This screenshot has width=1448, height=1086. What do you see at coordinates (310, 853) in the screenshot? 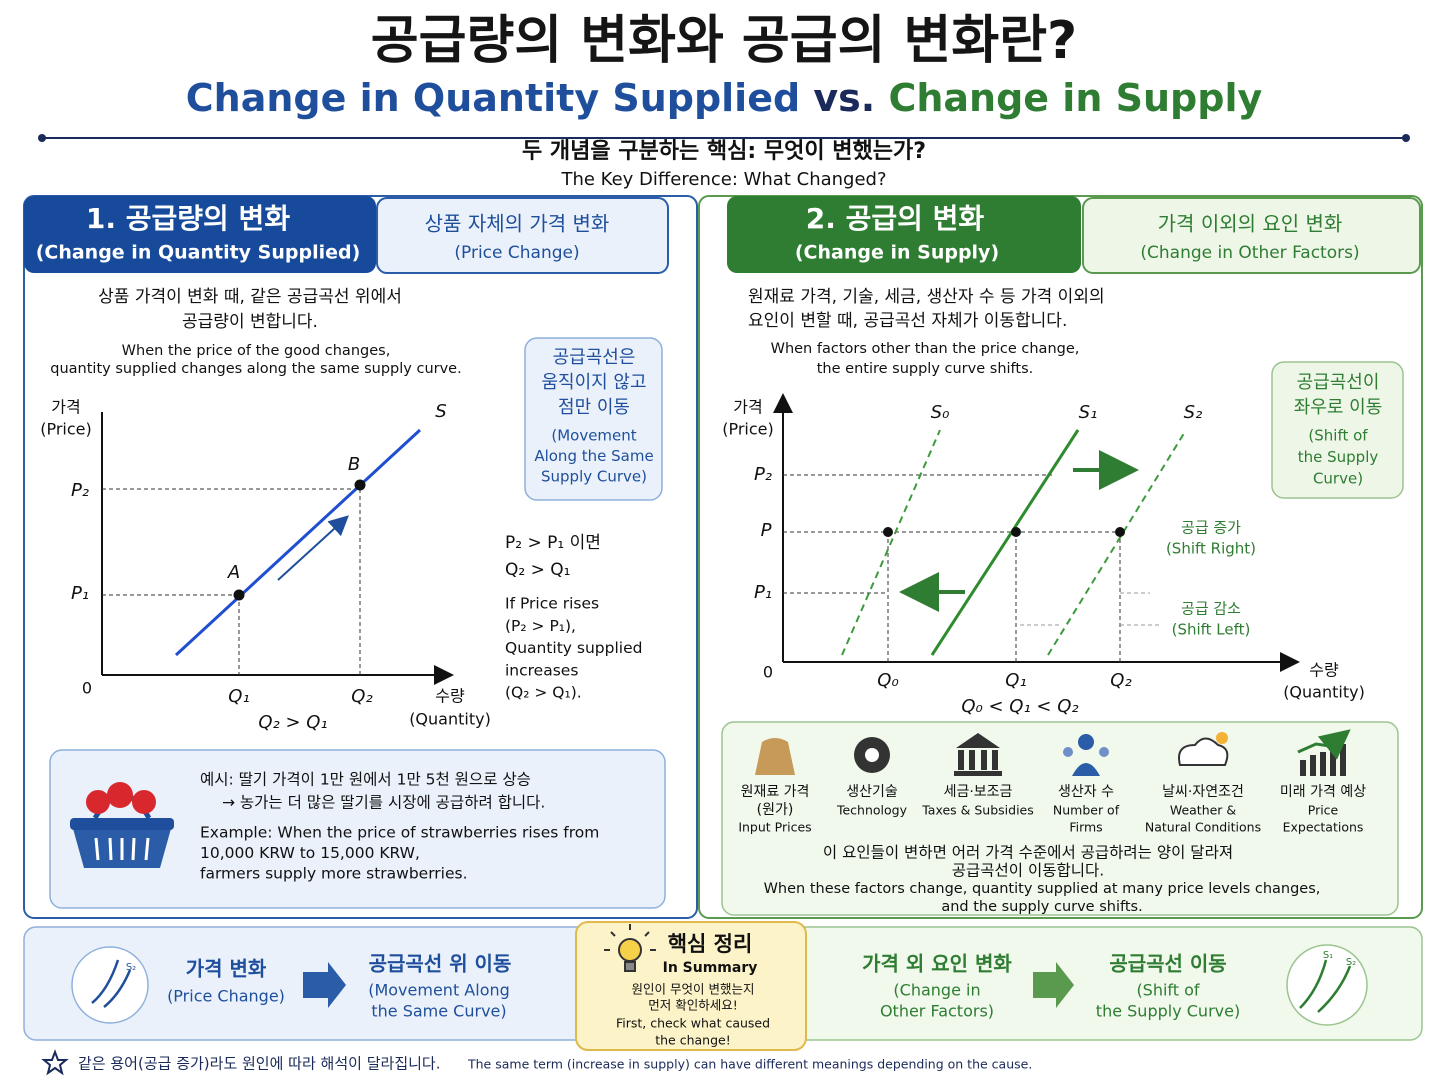
I see `example-en: 10,000 KRW to 15,000 KRW,` at bounding box center [310, 853].